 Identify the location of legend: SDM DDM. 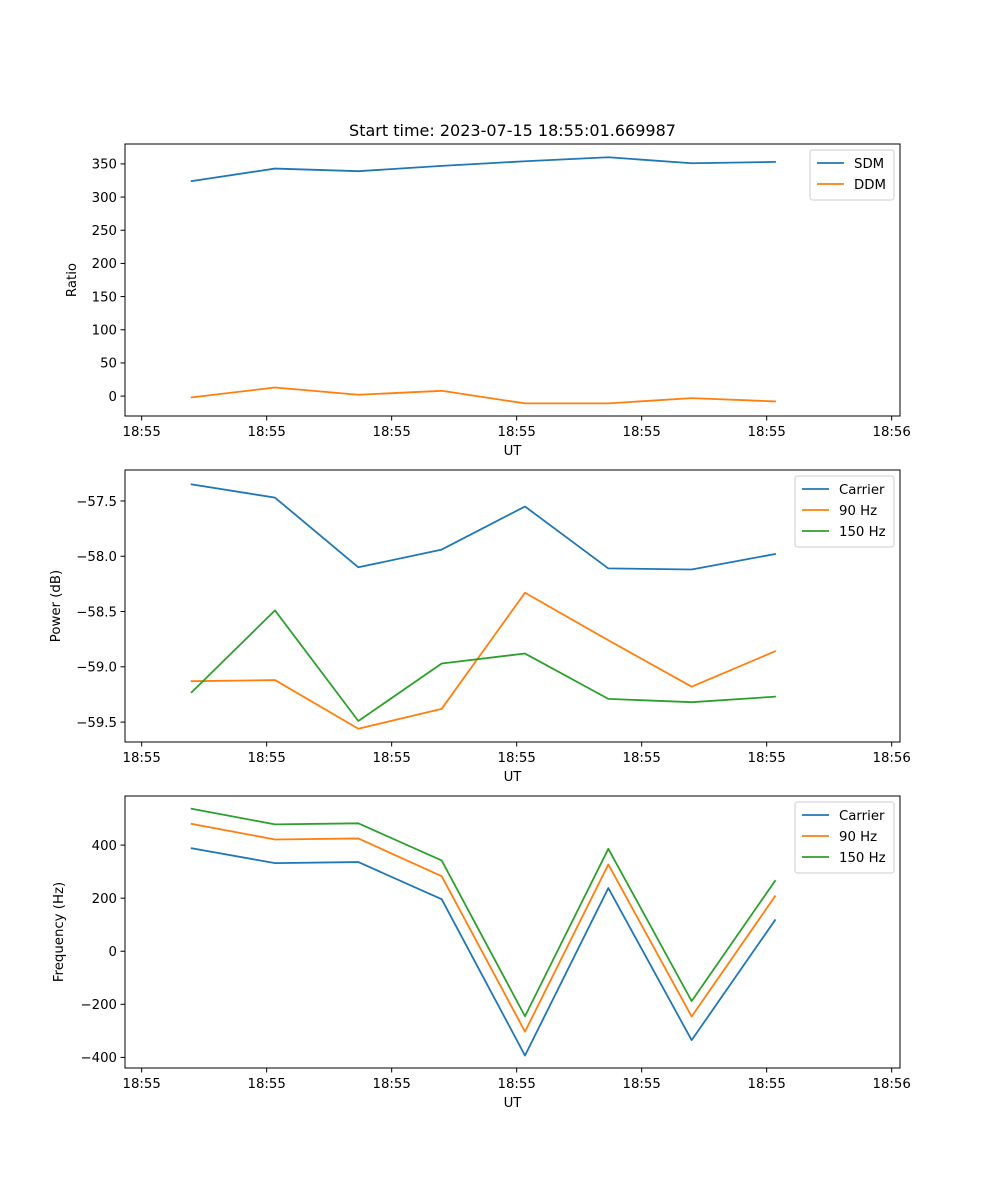
(852, 175).